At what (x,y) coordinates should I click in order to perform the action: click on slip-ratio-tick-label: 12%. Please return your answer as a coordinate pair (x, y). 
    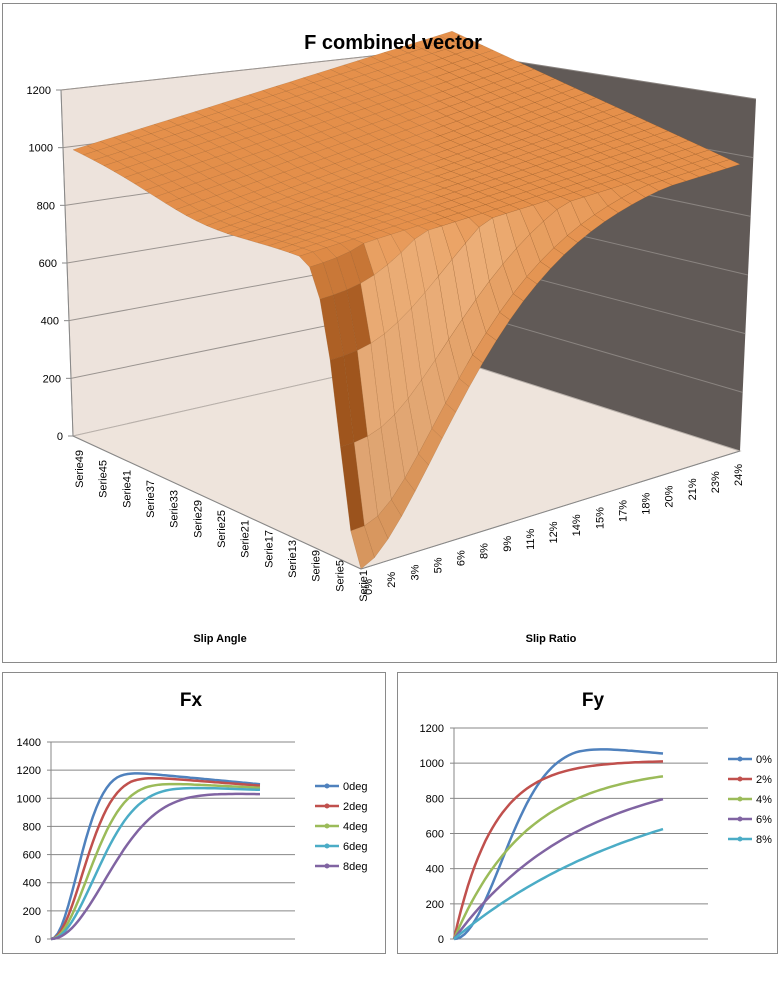
    Looking at the image, I should click on (554, 532).